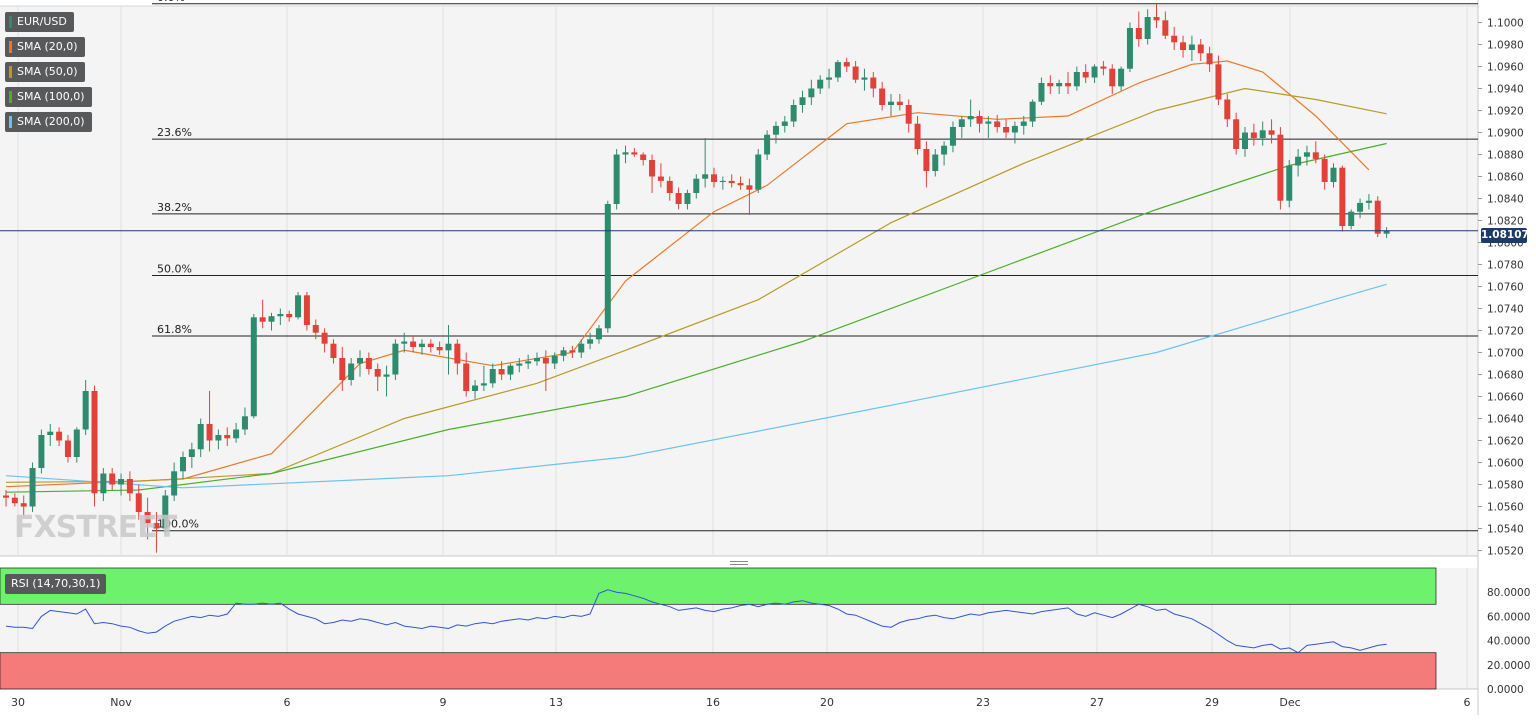 This screenshot has width=1536, height=720. I want to click on xtick-label-1: Nov, so click(121, 702).